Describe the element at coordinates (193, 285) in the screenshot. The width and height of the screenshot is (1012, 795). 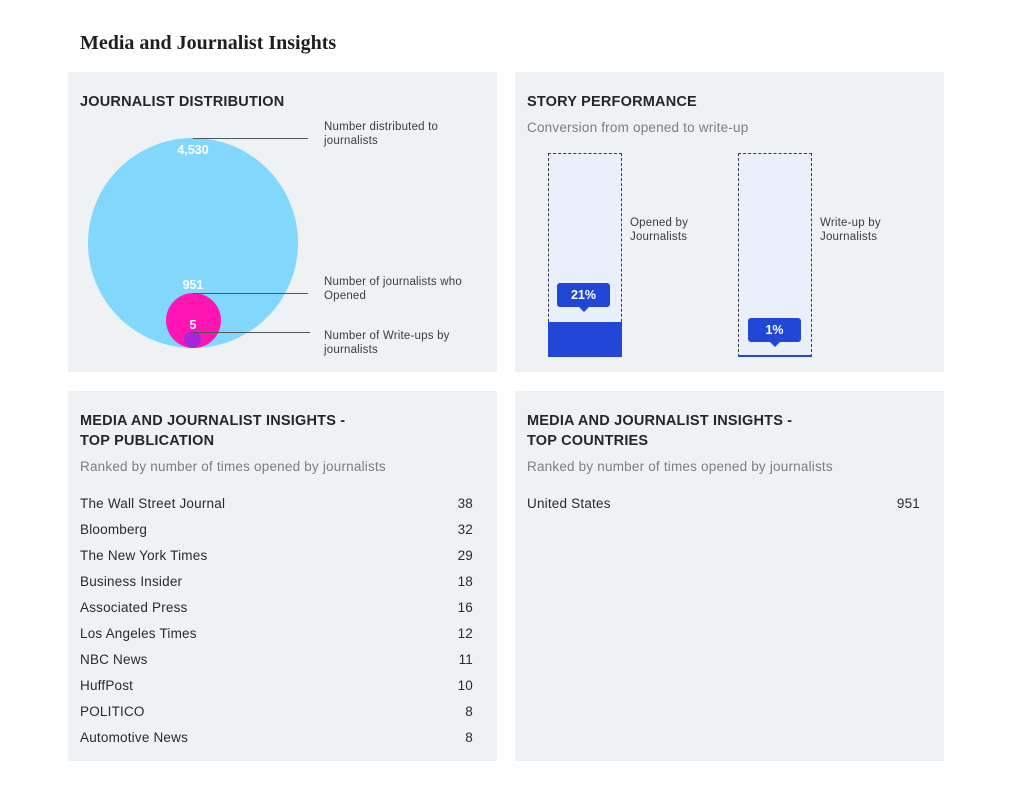
I see `opened-value: 951` at that location.